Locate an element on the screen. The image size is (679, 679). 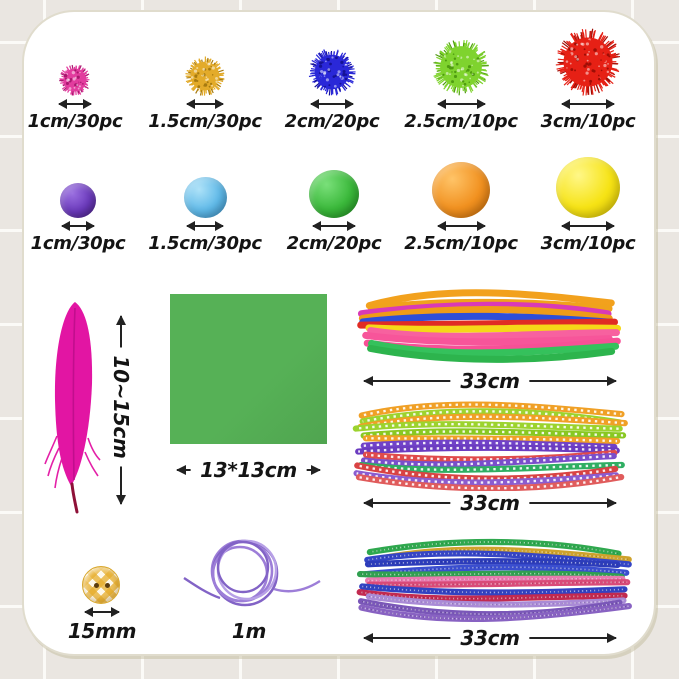
pom-item-plain-4: 2.5cm/10pc is located at coordinates (461, 202).